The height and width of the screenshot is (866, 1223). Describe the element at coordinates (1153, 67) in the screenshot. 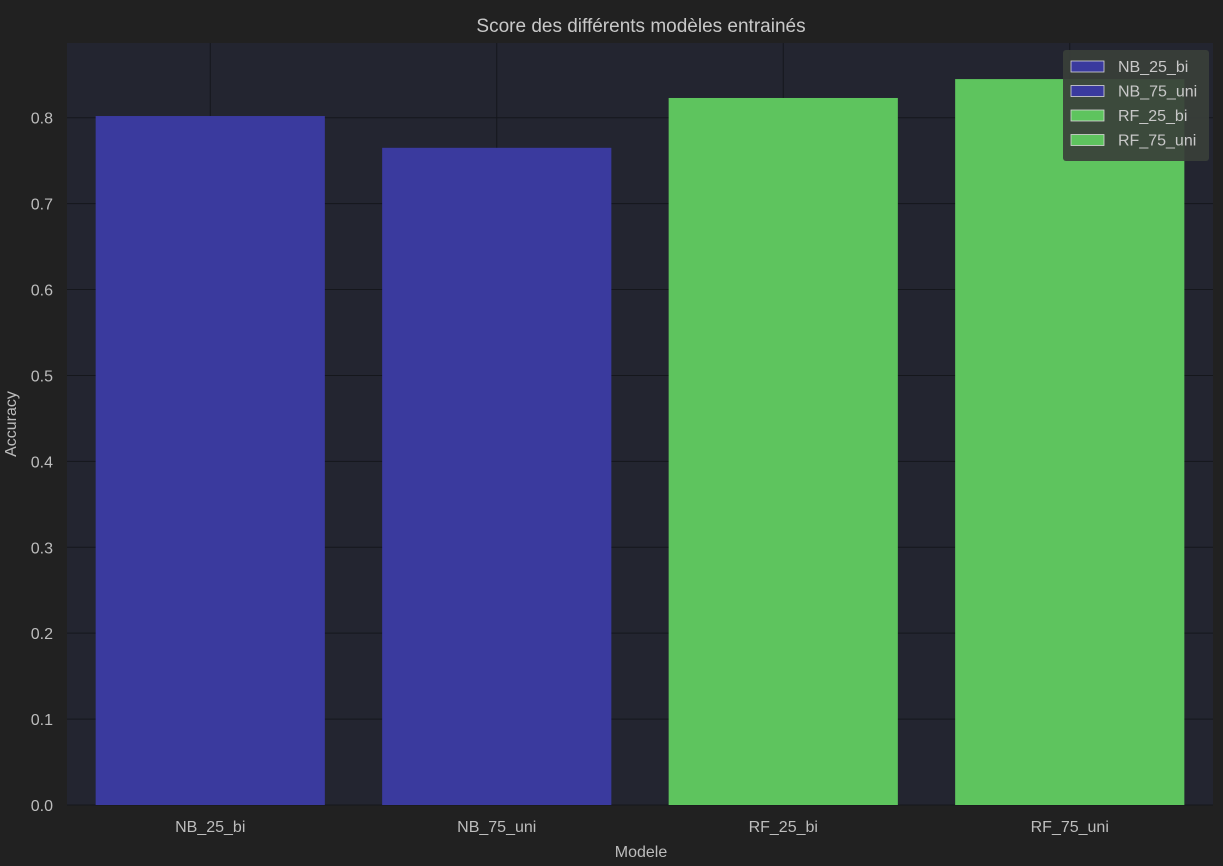

I see `legend-label: NB_25_bi` at that location.